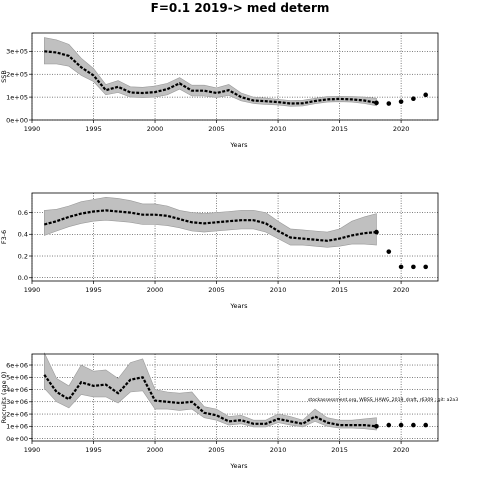 This screenshot has width=480, height=480. What do you see at coordinates (17, 390) in the screenshot?
I see `y-tick-label: 4e+06` at bounding box center [17, 390].